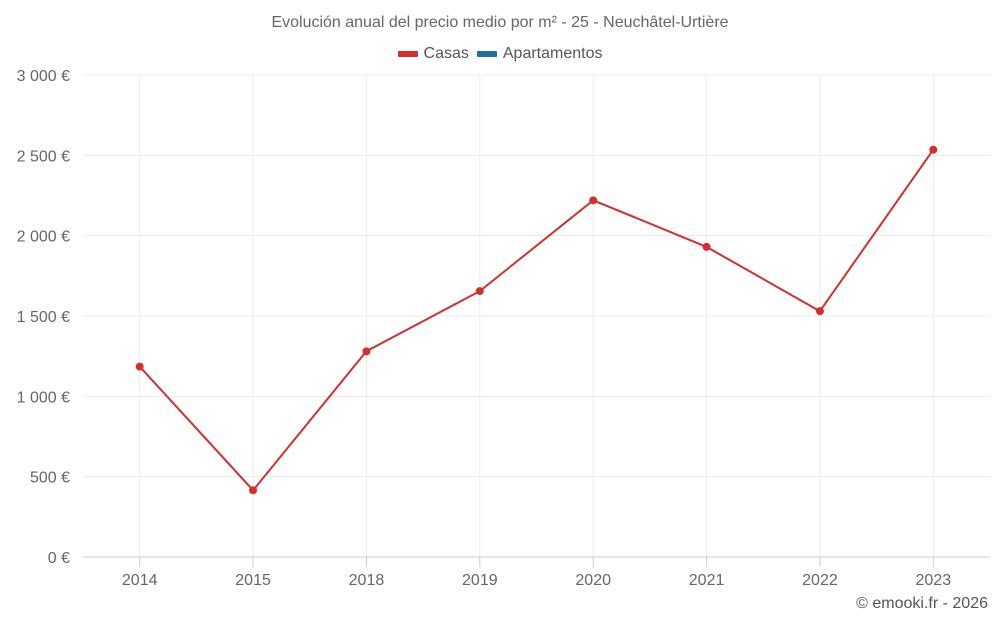 The width and height of the screenshot is (1000, 625). Describe the element at coordinates (253, 580) in the screenshot. I see `x-tick-label: 2015` at that location.